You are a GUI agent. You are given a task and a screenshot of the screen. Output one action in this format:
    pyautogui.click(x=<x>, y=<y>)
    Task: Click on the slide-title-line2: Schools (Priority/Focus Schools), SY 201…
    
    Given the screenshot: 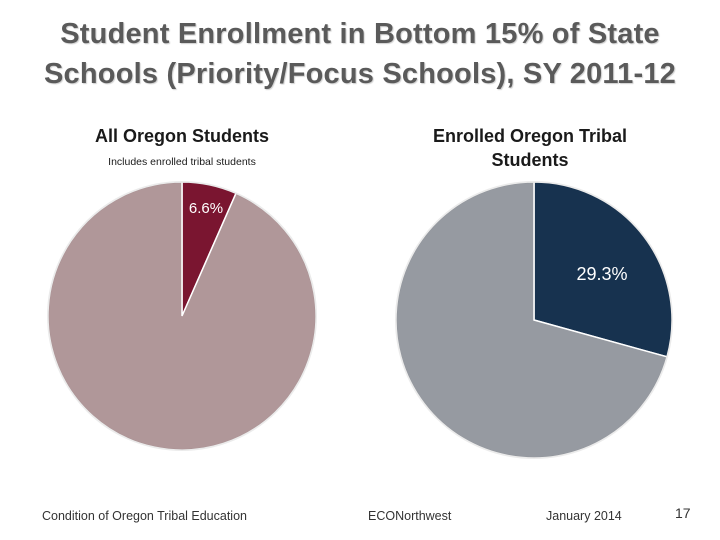 What is the action you would take?
    pyautogui.click(x=360, y=74)
    